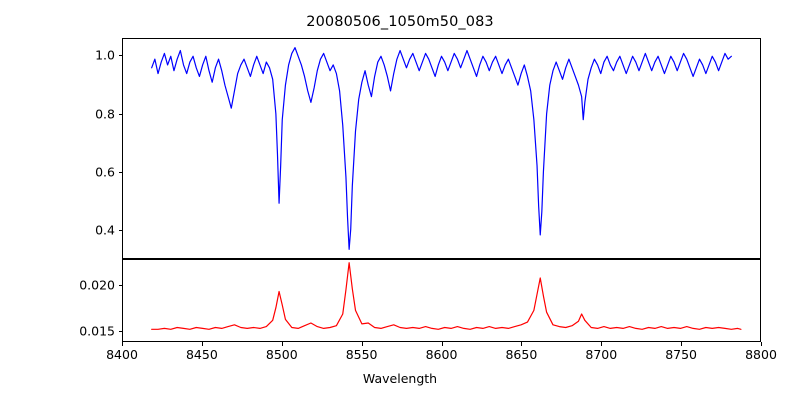 The image size is (800, 400). Describe the element at coordinates (681, 354) in the screenshot. I see `x-tick-label: 8750` at that location.